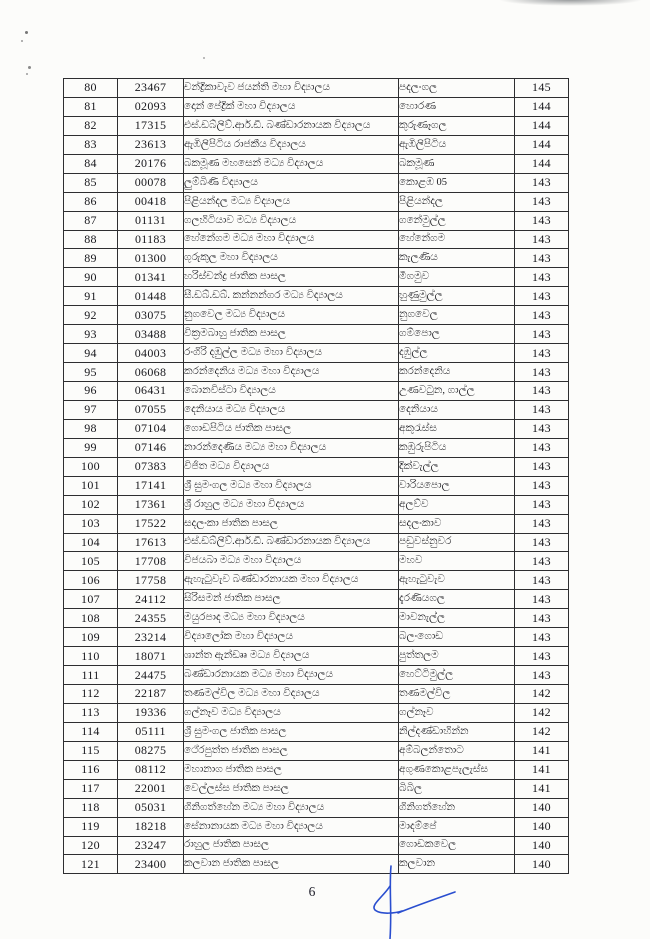 The image size is (650, 939). I want to click on school-code: 02093, so click(150, 106).